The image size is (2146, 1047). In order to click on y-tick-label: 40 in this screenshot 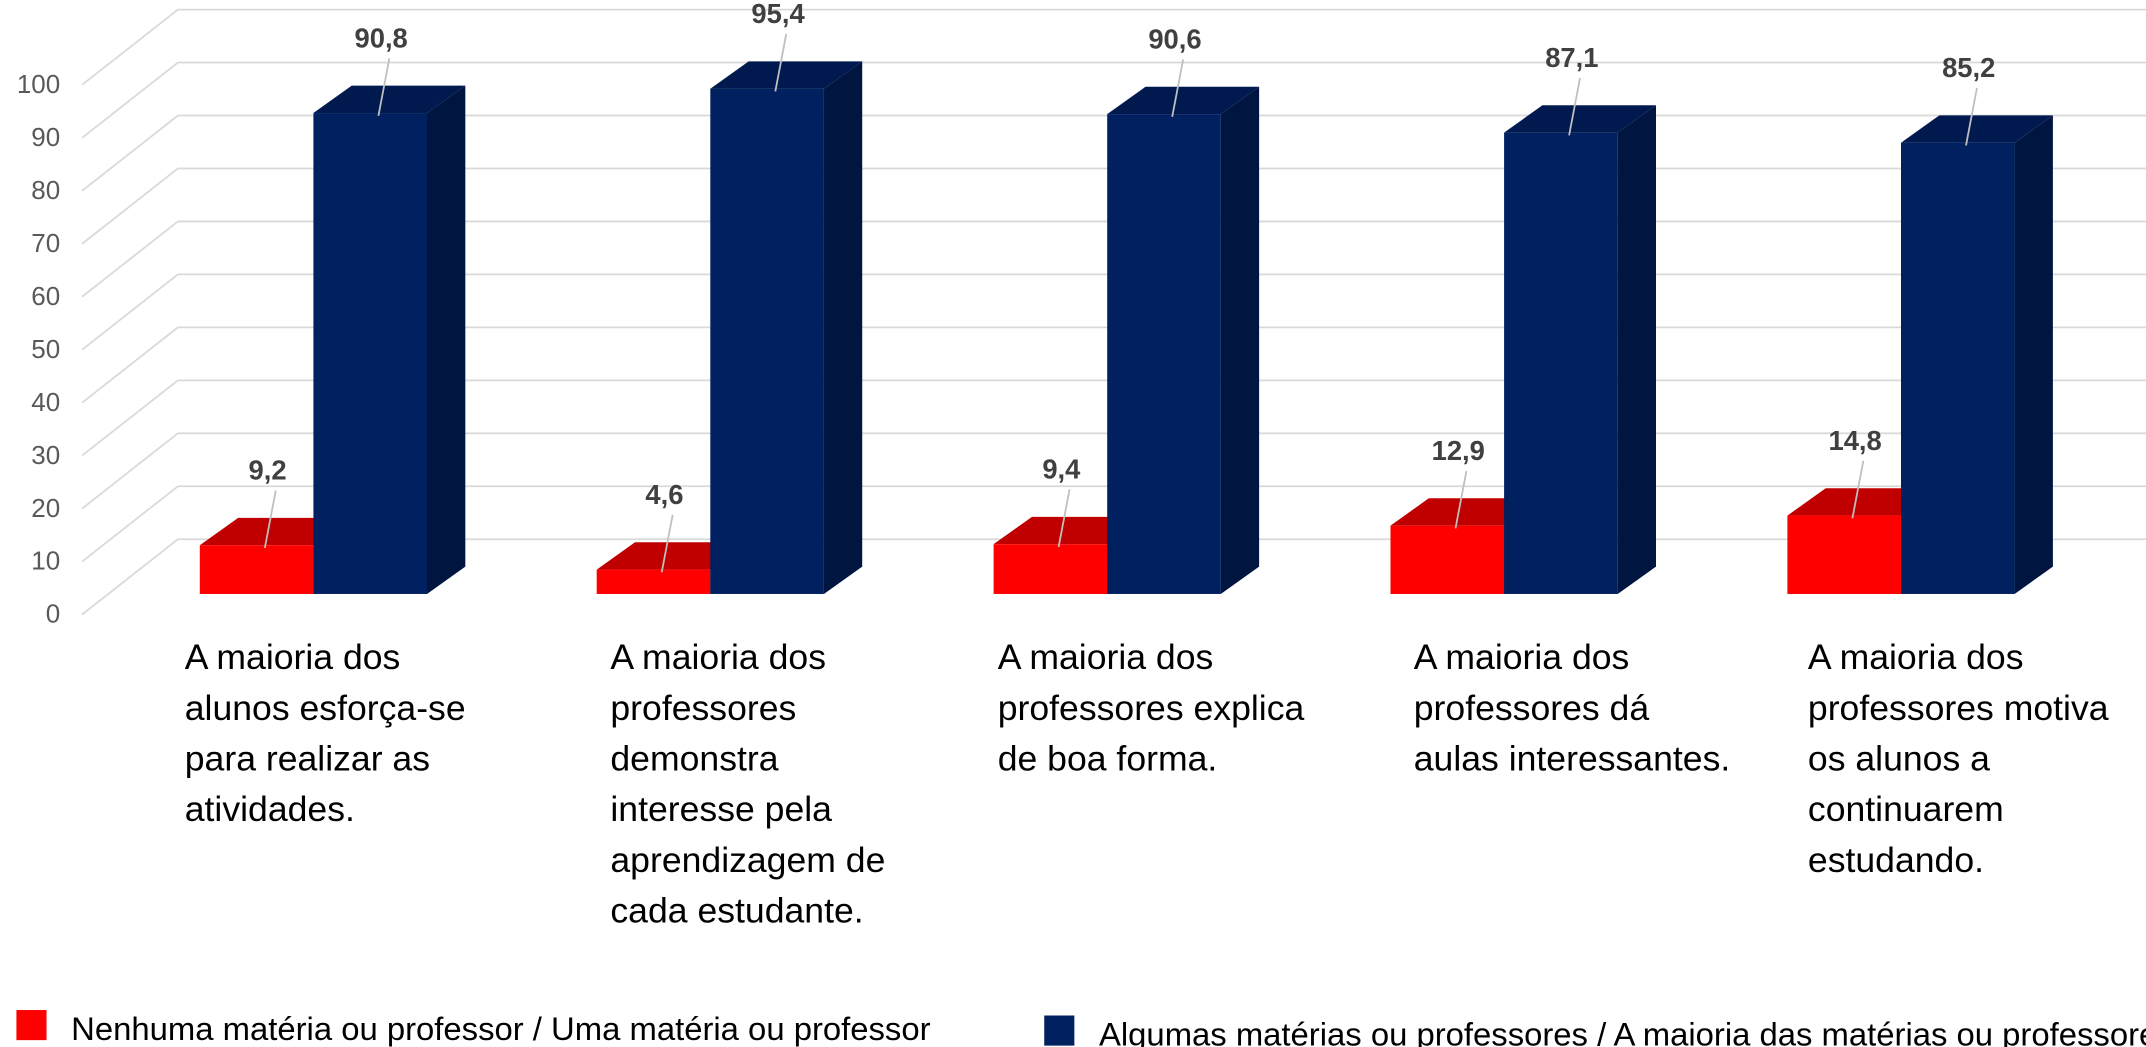, I will do `click(45, 402)`.